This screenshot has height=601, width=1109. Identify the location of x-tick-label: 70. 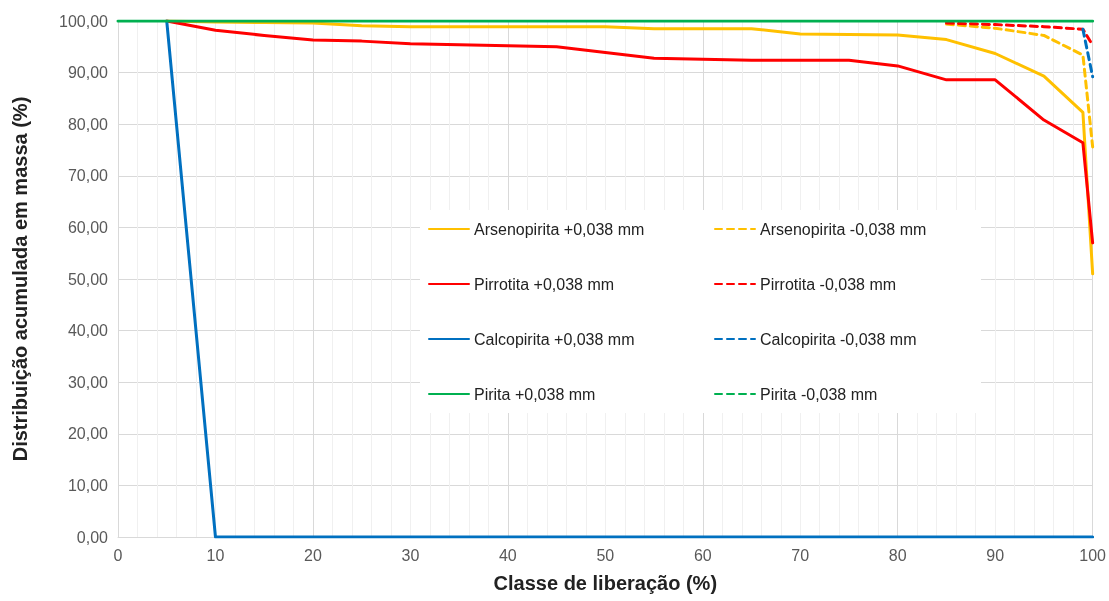
(800, 555).